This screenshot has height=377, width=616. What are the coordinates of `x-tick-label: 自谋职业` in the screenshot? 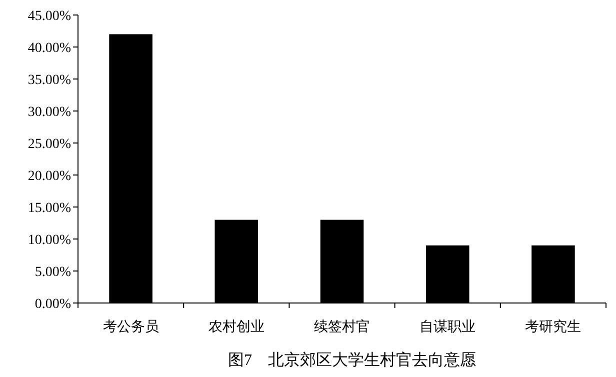 It's located at (448, 327).